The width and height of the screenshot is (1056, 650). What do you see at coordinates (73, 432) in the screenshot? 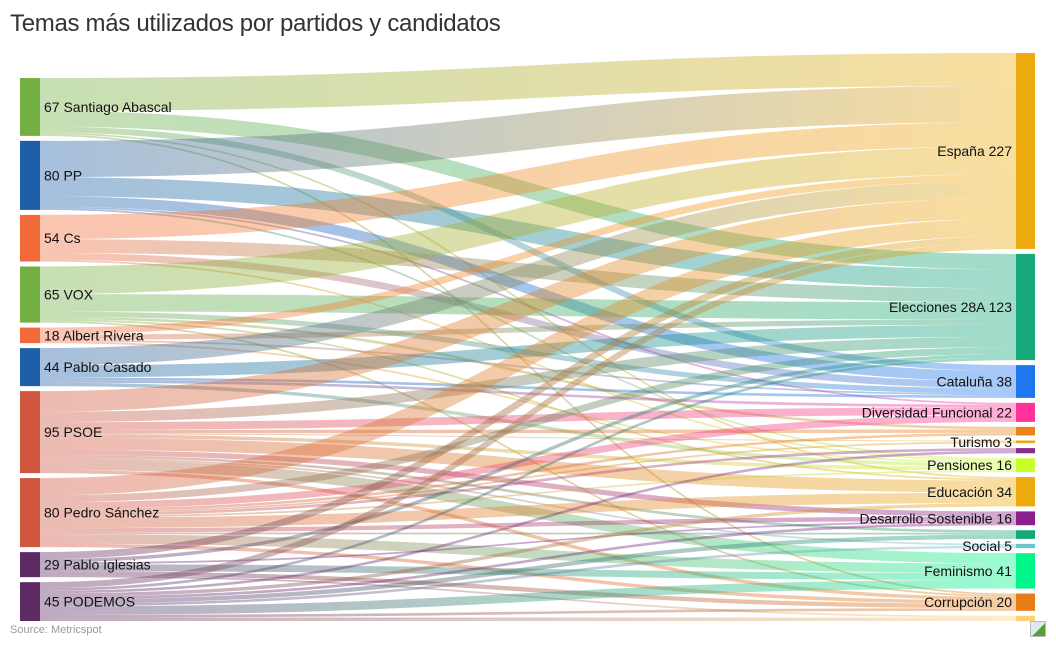
I see `source-node-label: 95 PSOE` at bounding box center [73, 432].